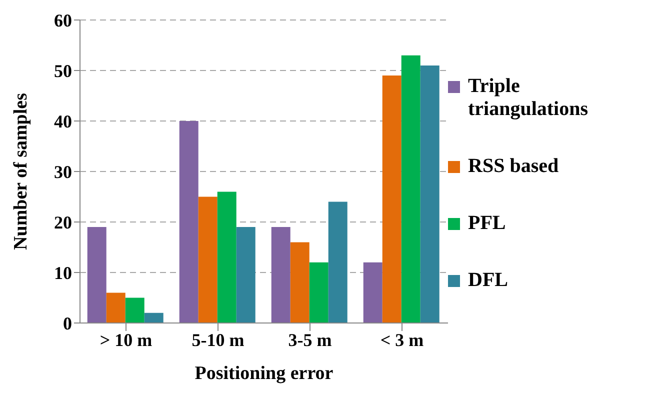  I want to click on legend-label: DFL, so click(488, 280).